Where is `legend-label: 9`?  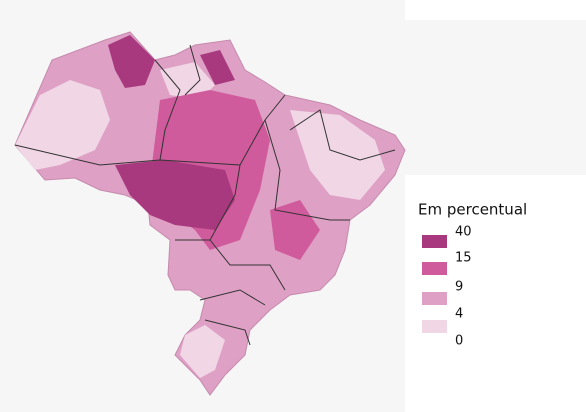 legend-label: 9 is located at coordinates (459, 287).